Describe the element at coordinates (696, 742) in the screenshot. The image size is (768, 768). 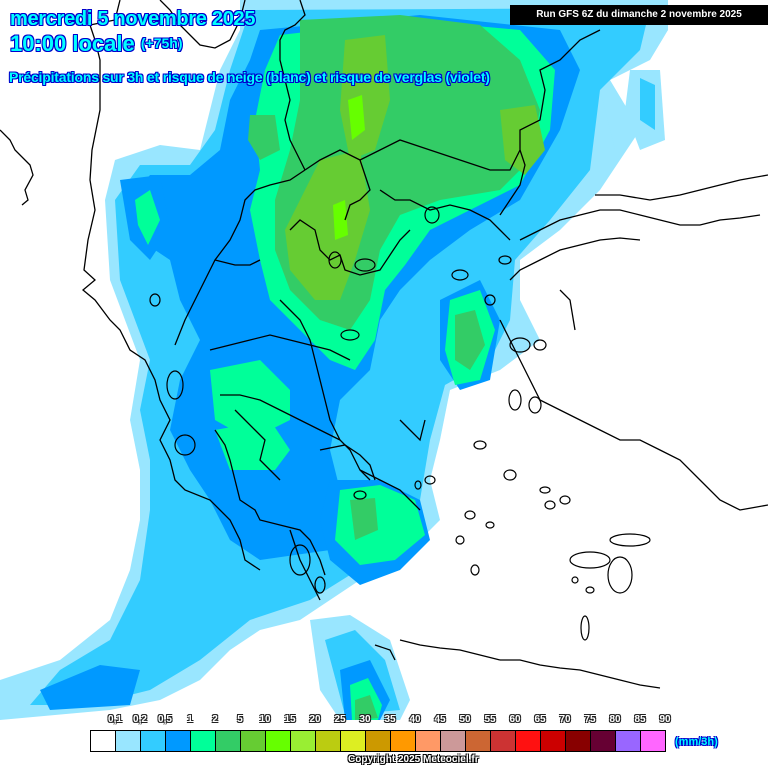
I see `legend-units: (mm/3h)` at that location.